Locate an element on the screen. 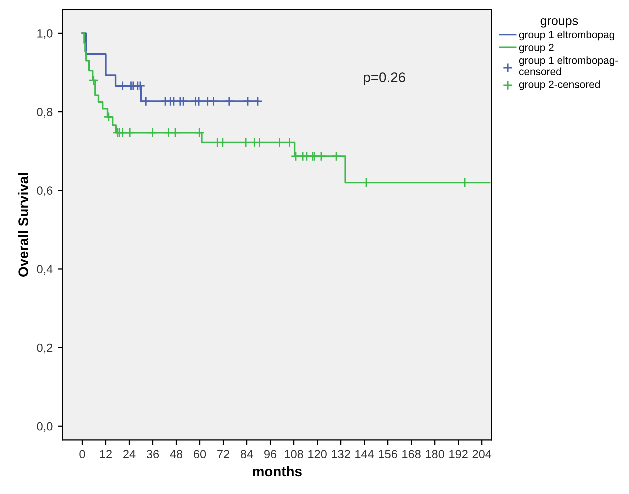 The height and width of the screenshot is (494, 629). x-tick-label: 48 is located at coordinates (176, 454).